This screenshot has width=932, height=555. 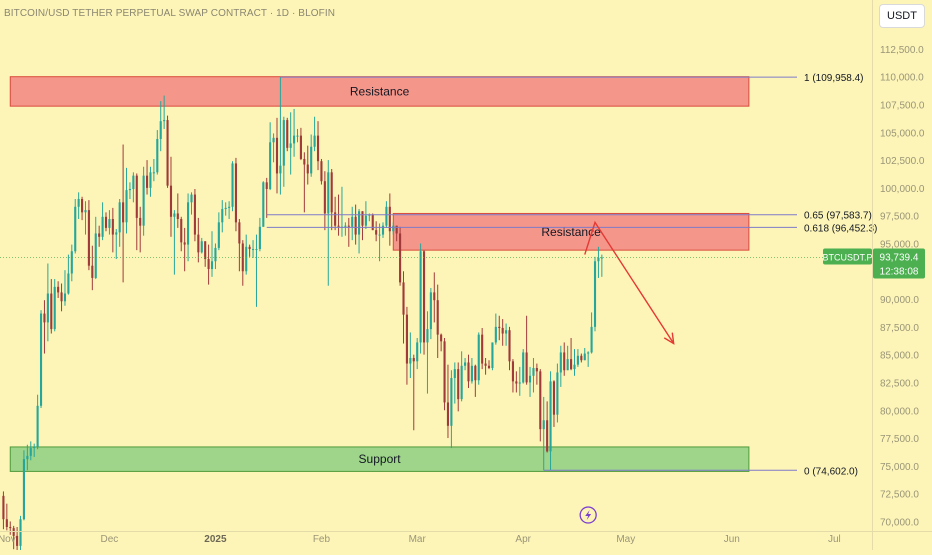 I want to click on price-tick-label: 95,000.0, so click(x=899, y=244).